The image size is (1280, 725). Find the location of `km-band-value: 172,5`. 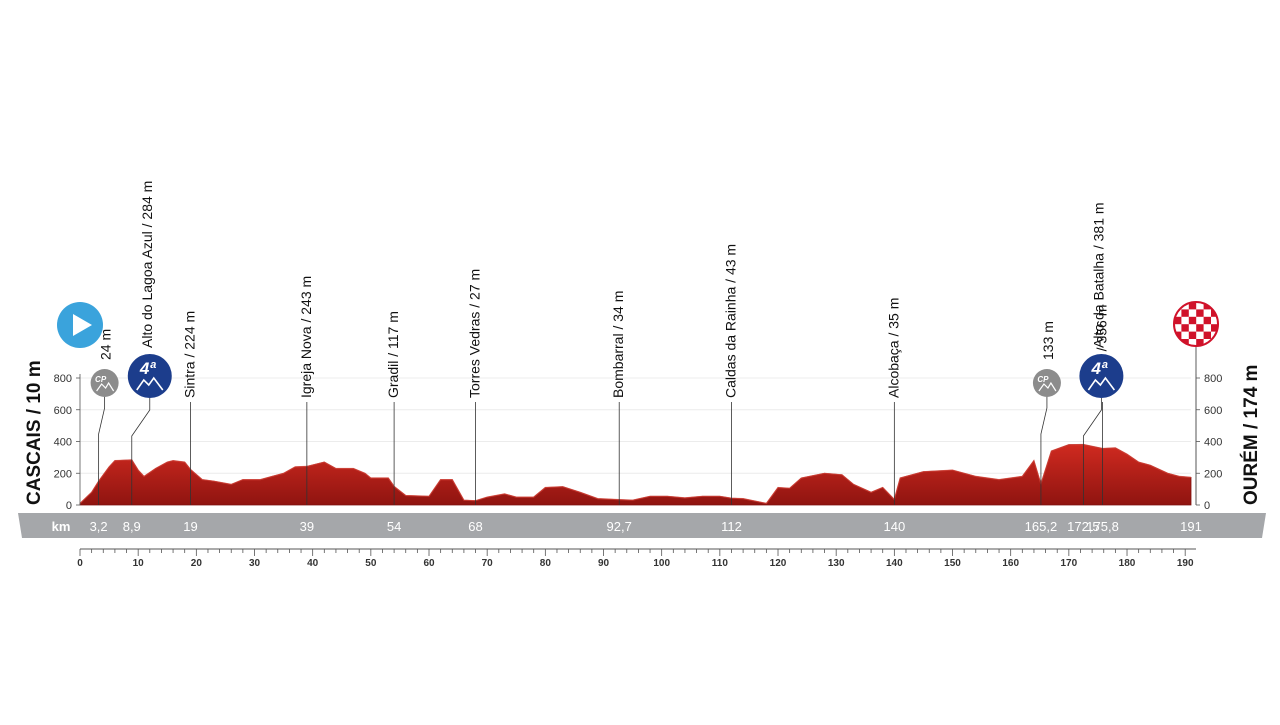

km-band-value: 172,5 is located at coordinates (1083, 526).